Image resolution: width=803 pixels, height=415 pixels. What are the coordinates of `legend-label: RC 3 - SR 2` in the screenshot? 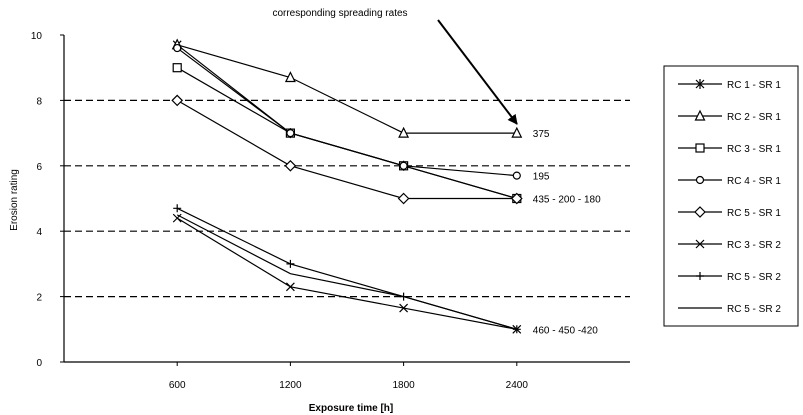 It's located at (754, 245).